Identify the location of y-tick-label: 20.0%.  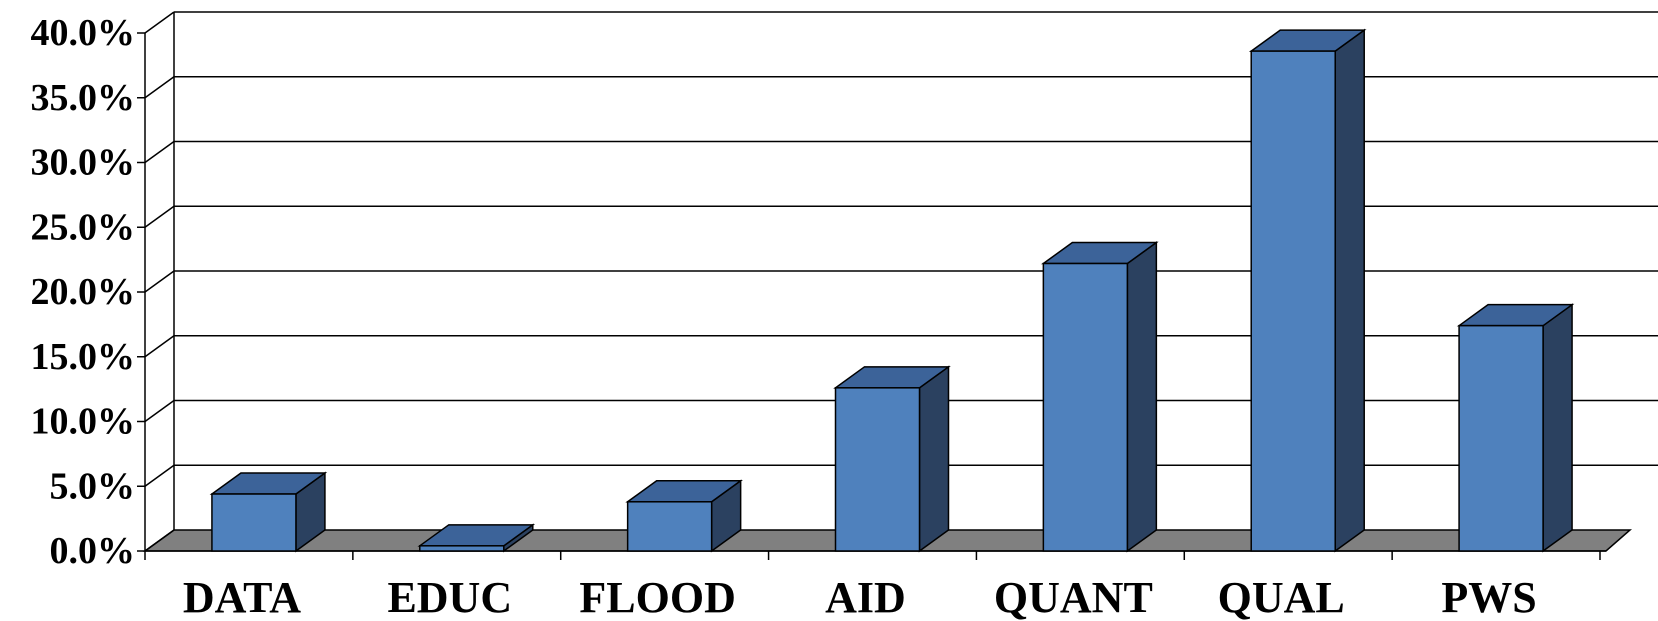
(83, 292).